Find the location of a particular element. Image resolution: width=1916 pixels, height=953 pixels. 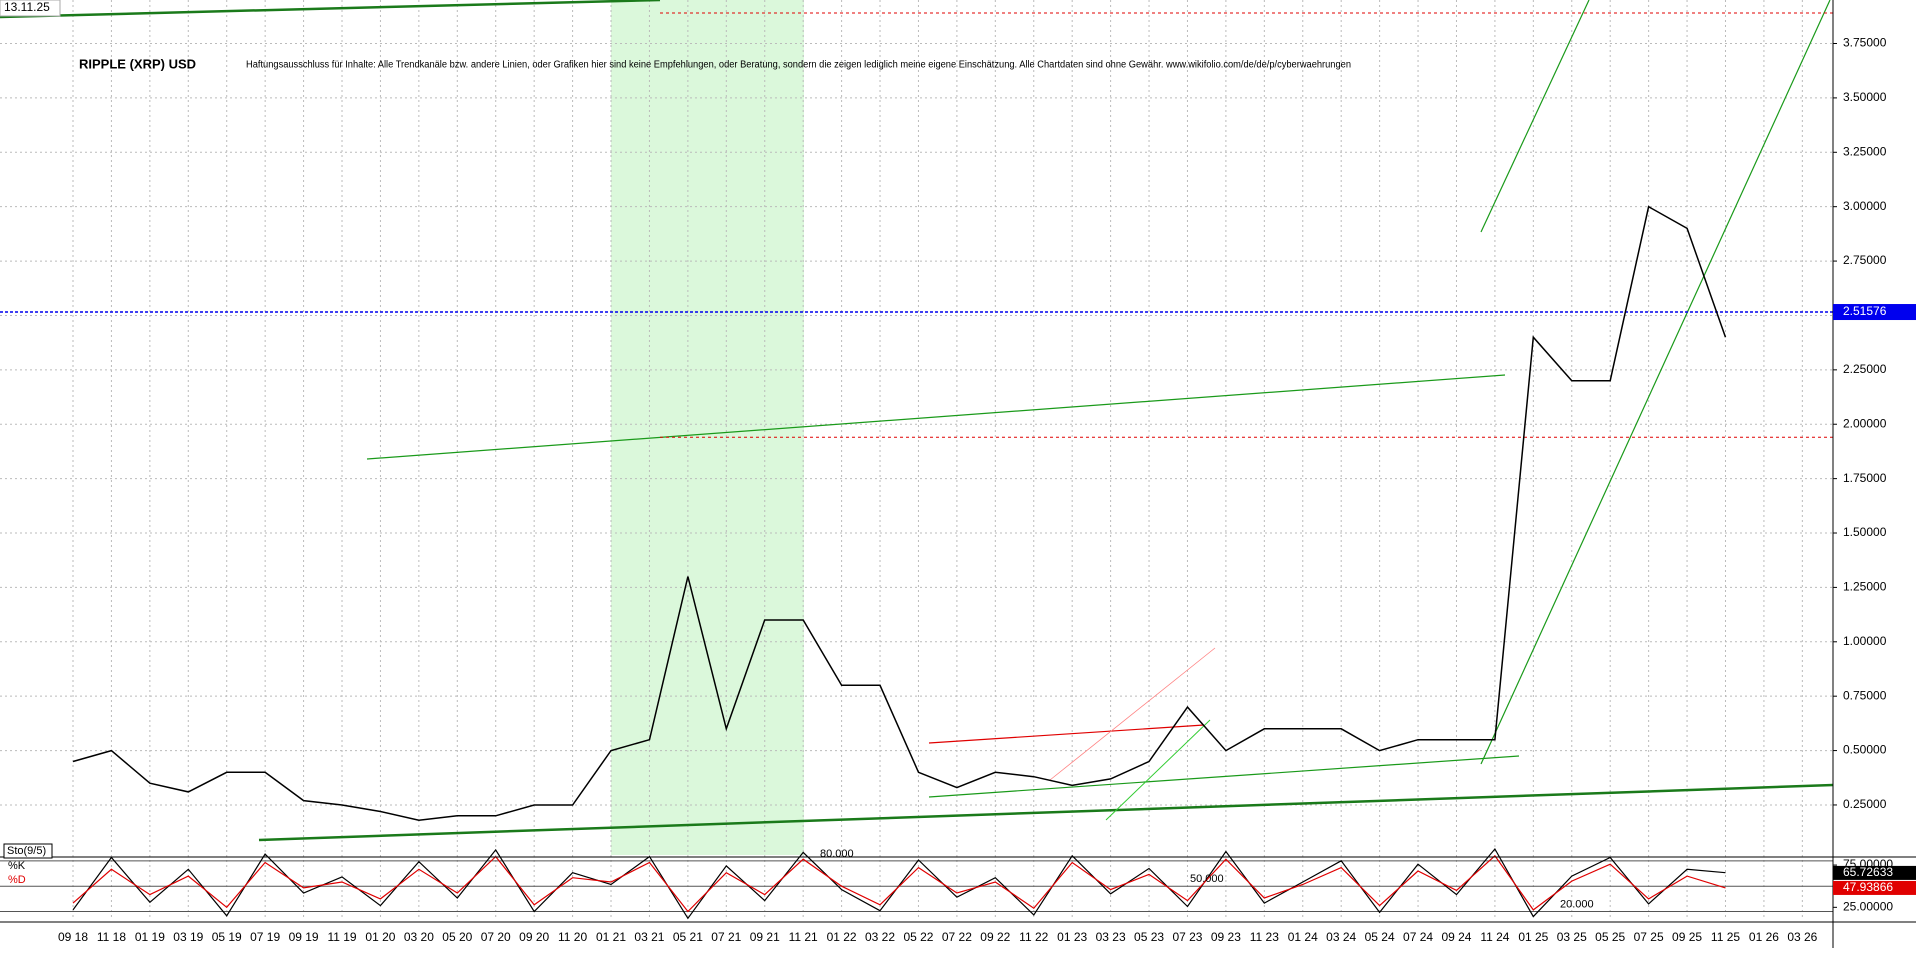

y-tick-label: 1.00000 is located at coordinates (1865, 641).